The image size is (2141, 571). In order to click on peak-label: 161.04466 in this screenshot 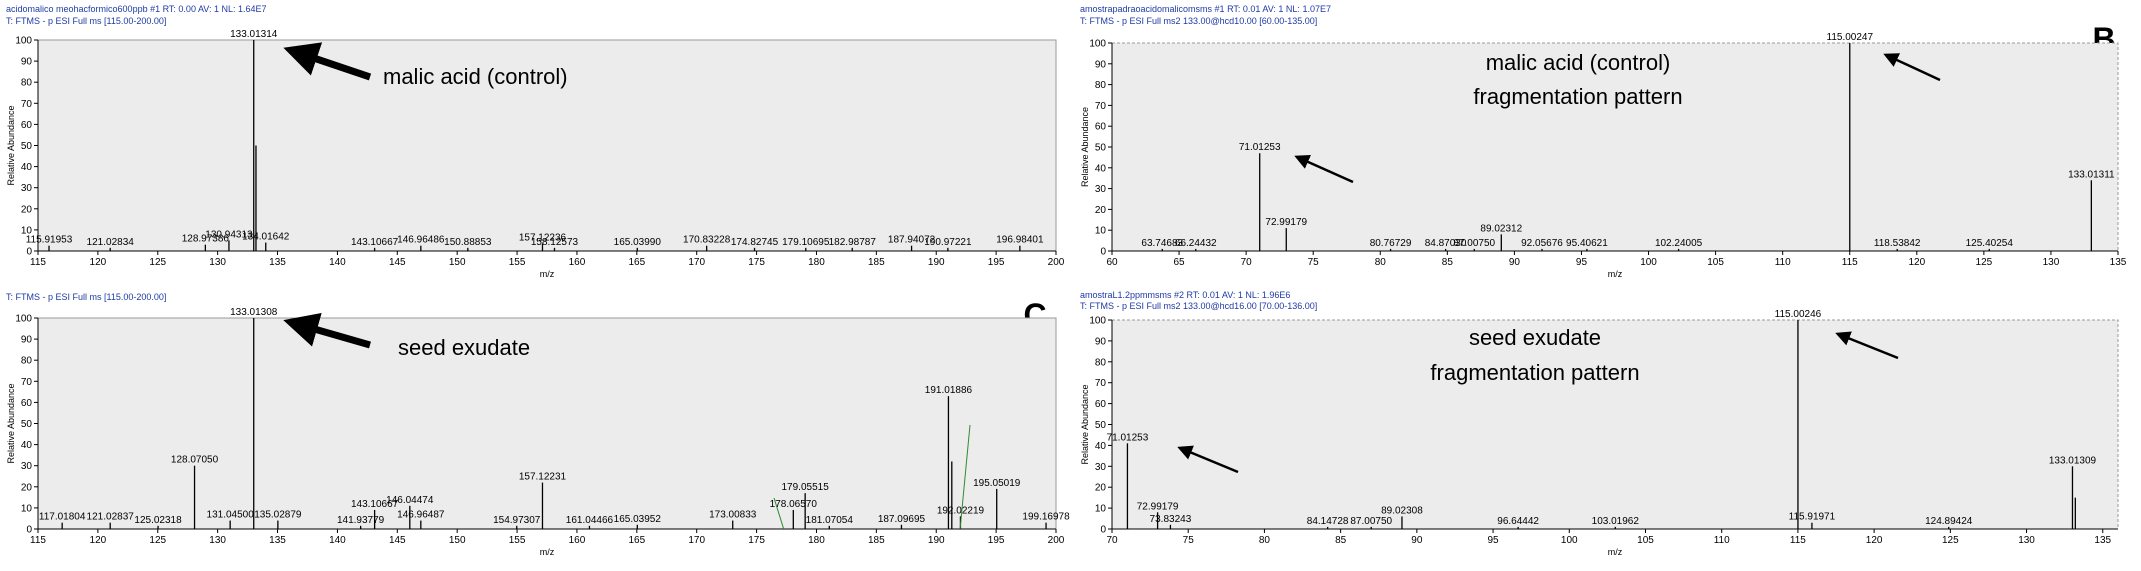, I will do `click(590, 520)`.